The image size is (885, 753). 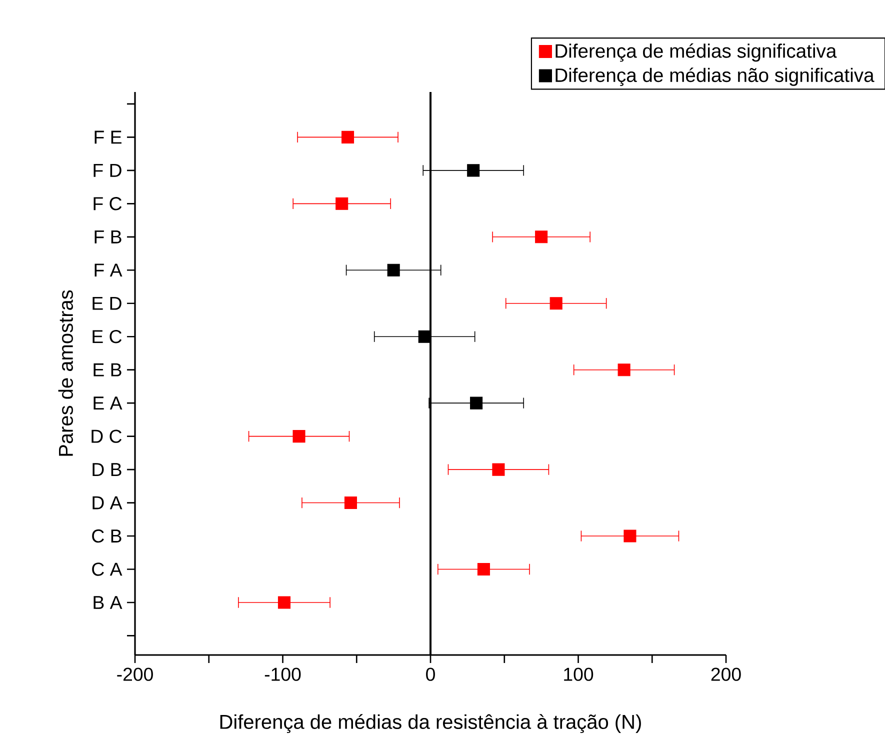 I want to click on y-tick-label: D B, so click(x=107, y=469).